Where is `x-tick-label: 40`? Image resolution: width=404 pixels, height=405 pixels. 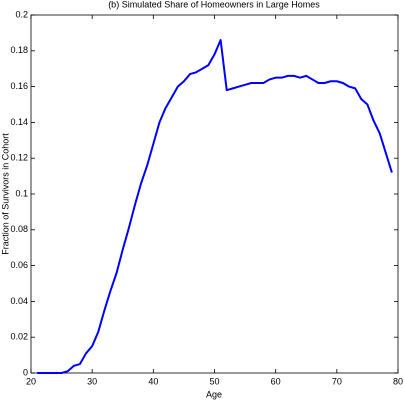 x-tick-label: 40 is located at coordinates (153, 381).